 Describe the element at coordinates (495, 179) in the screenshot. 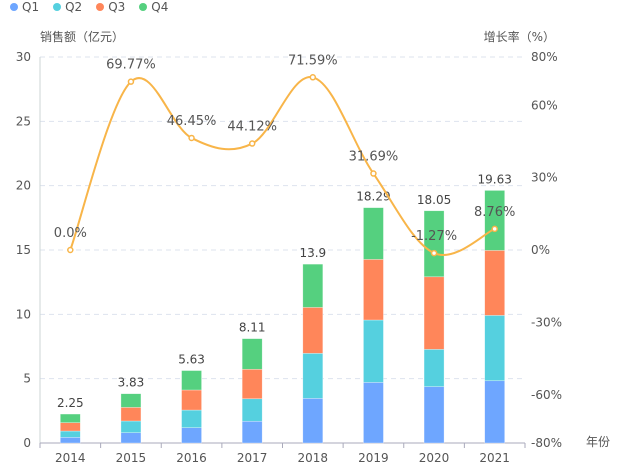

I see `total-label: 19.63` at that location.